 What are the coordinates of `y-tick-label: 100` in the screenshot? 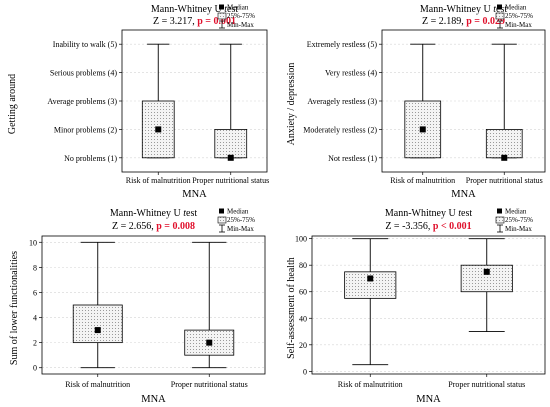 It's located at (301, 239).